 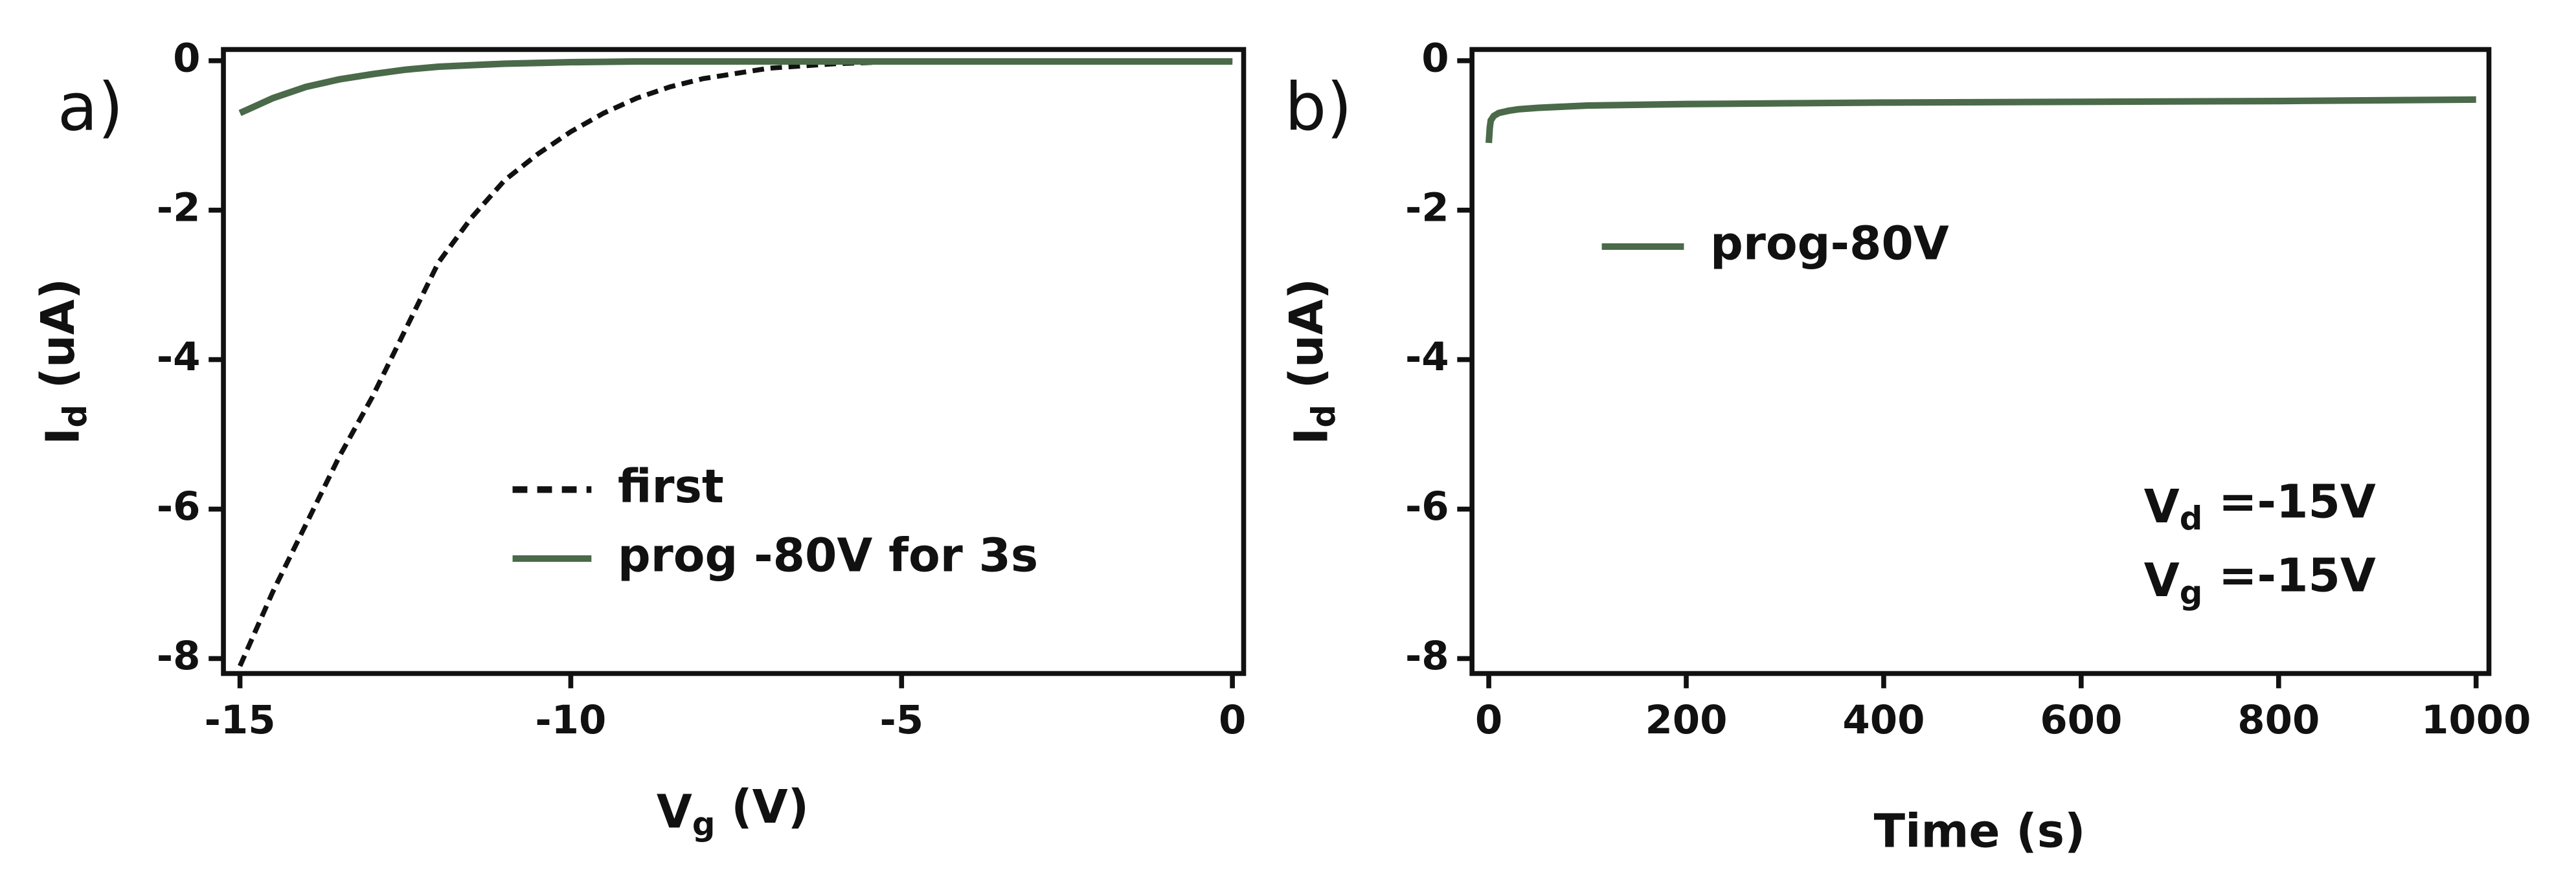 I want to click on x-axis-label: Vg (V), so click(x=733, y=811).